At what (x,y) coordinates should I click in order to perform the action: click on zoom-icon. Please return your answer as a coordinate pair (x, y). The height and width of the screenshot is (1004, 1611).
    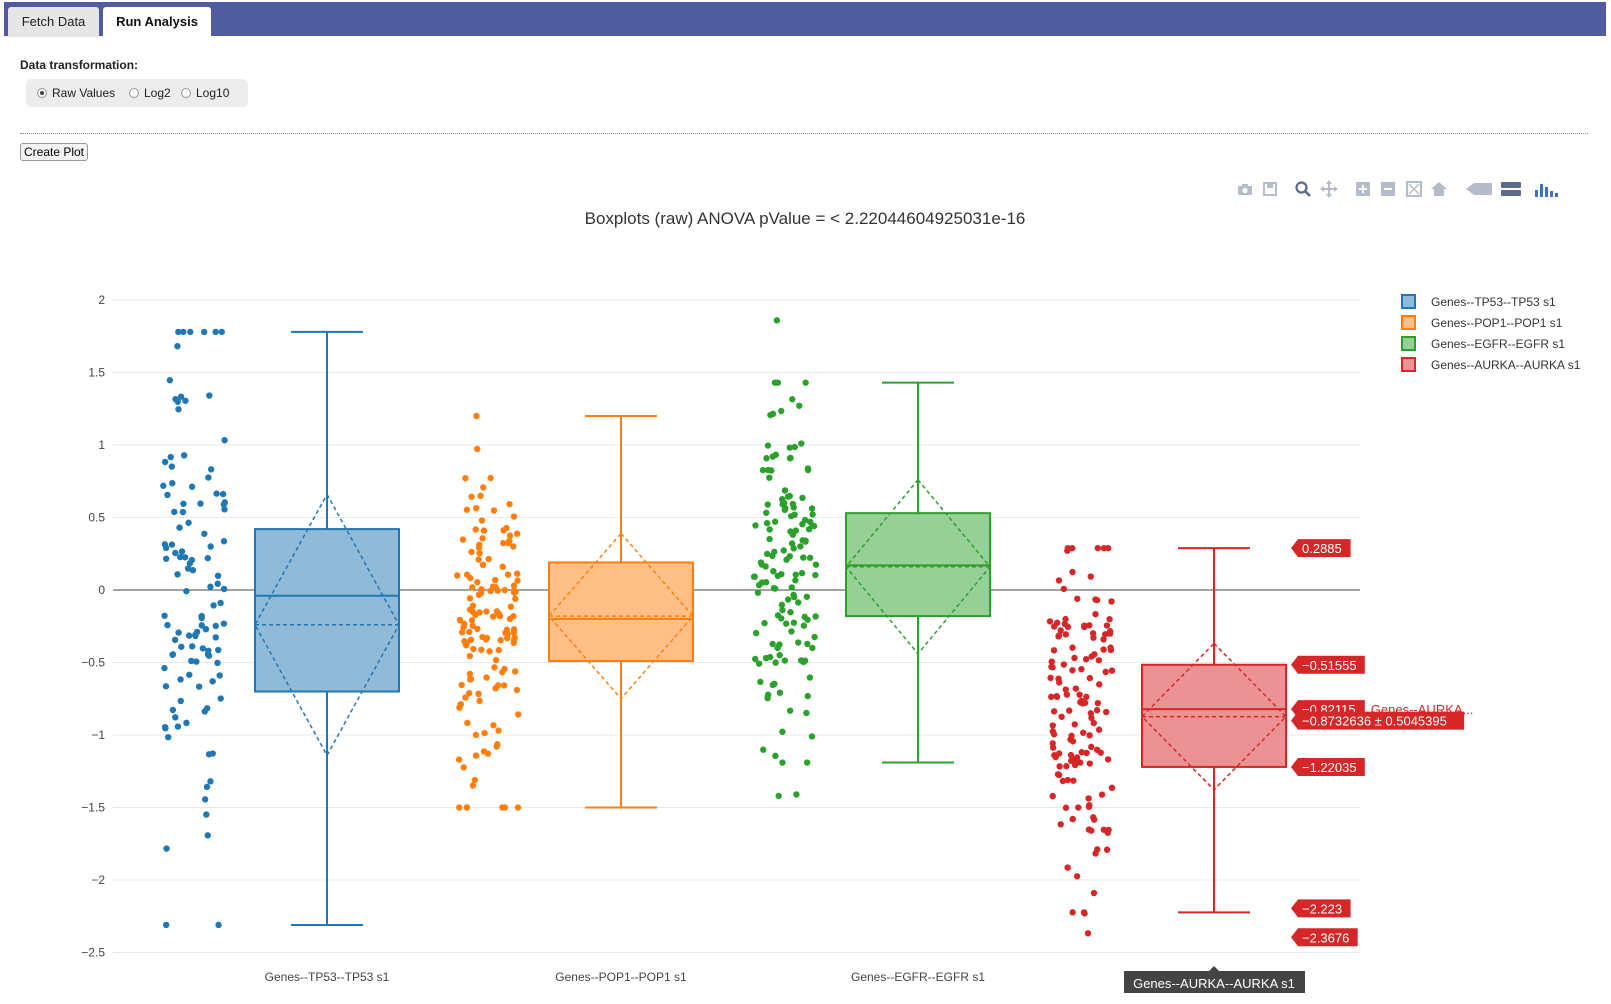
    Looking at the image, I should click on (1303, 189).